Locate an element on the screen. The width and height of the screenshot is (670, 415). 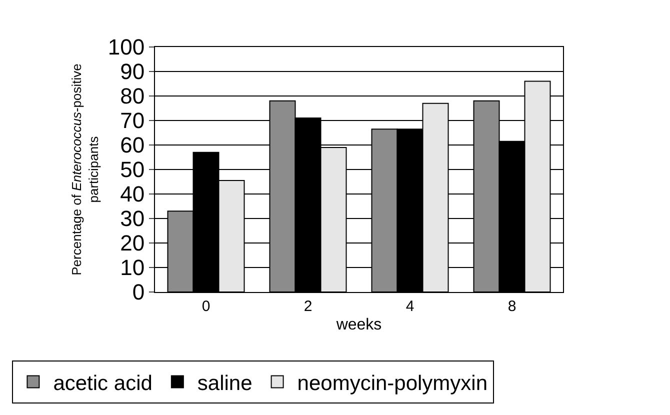
y-tick-label: 70 is located at coordinates (132, 121).